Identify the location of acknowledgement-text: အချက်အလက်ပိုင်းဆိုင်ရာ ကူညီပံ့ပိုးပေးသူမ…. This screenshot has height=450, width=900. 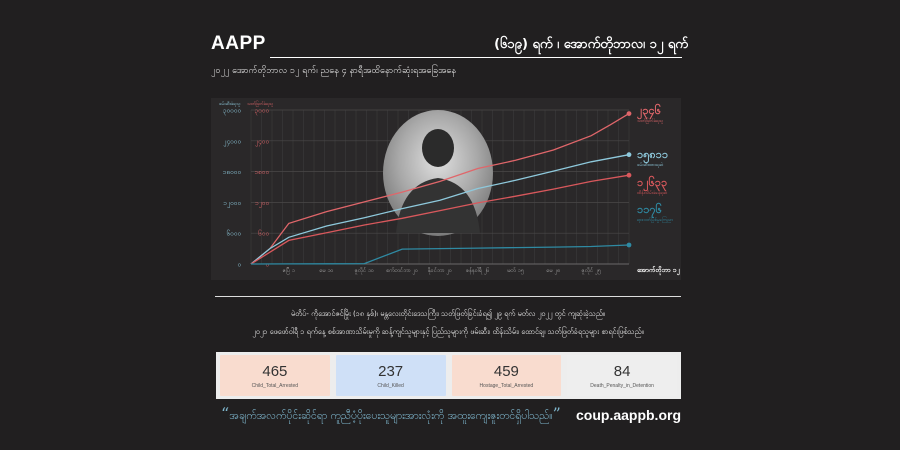
(391, 416).